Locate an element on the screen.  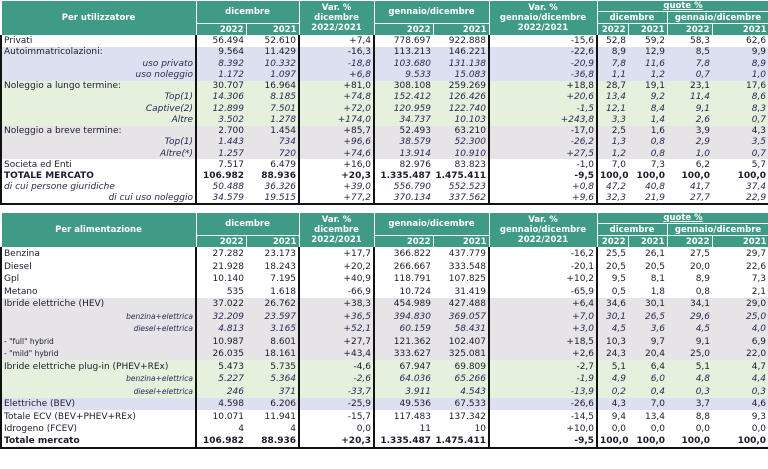
cell-var-gen-dic: +10,2 is located at coordinates (544, 279).